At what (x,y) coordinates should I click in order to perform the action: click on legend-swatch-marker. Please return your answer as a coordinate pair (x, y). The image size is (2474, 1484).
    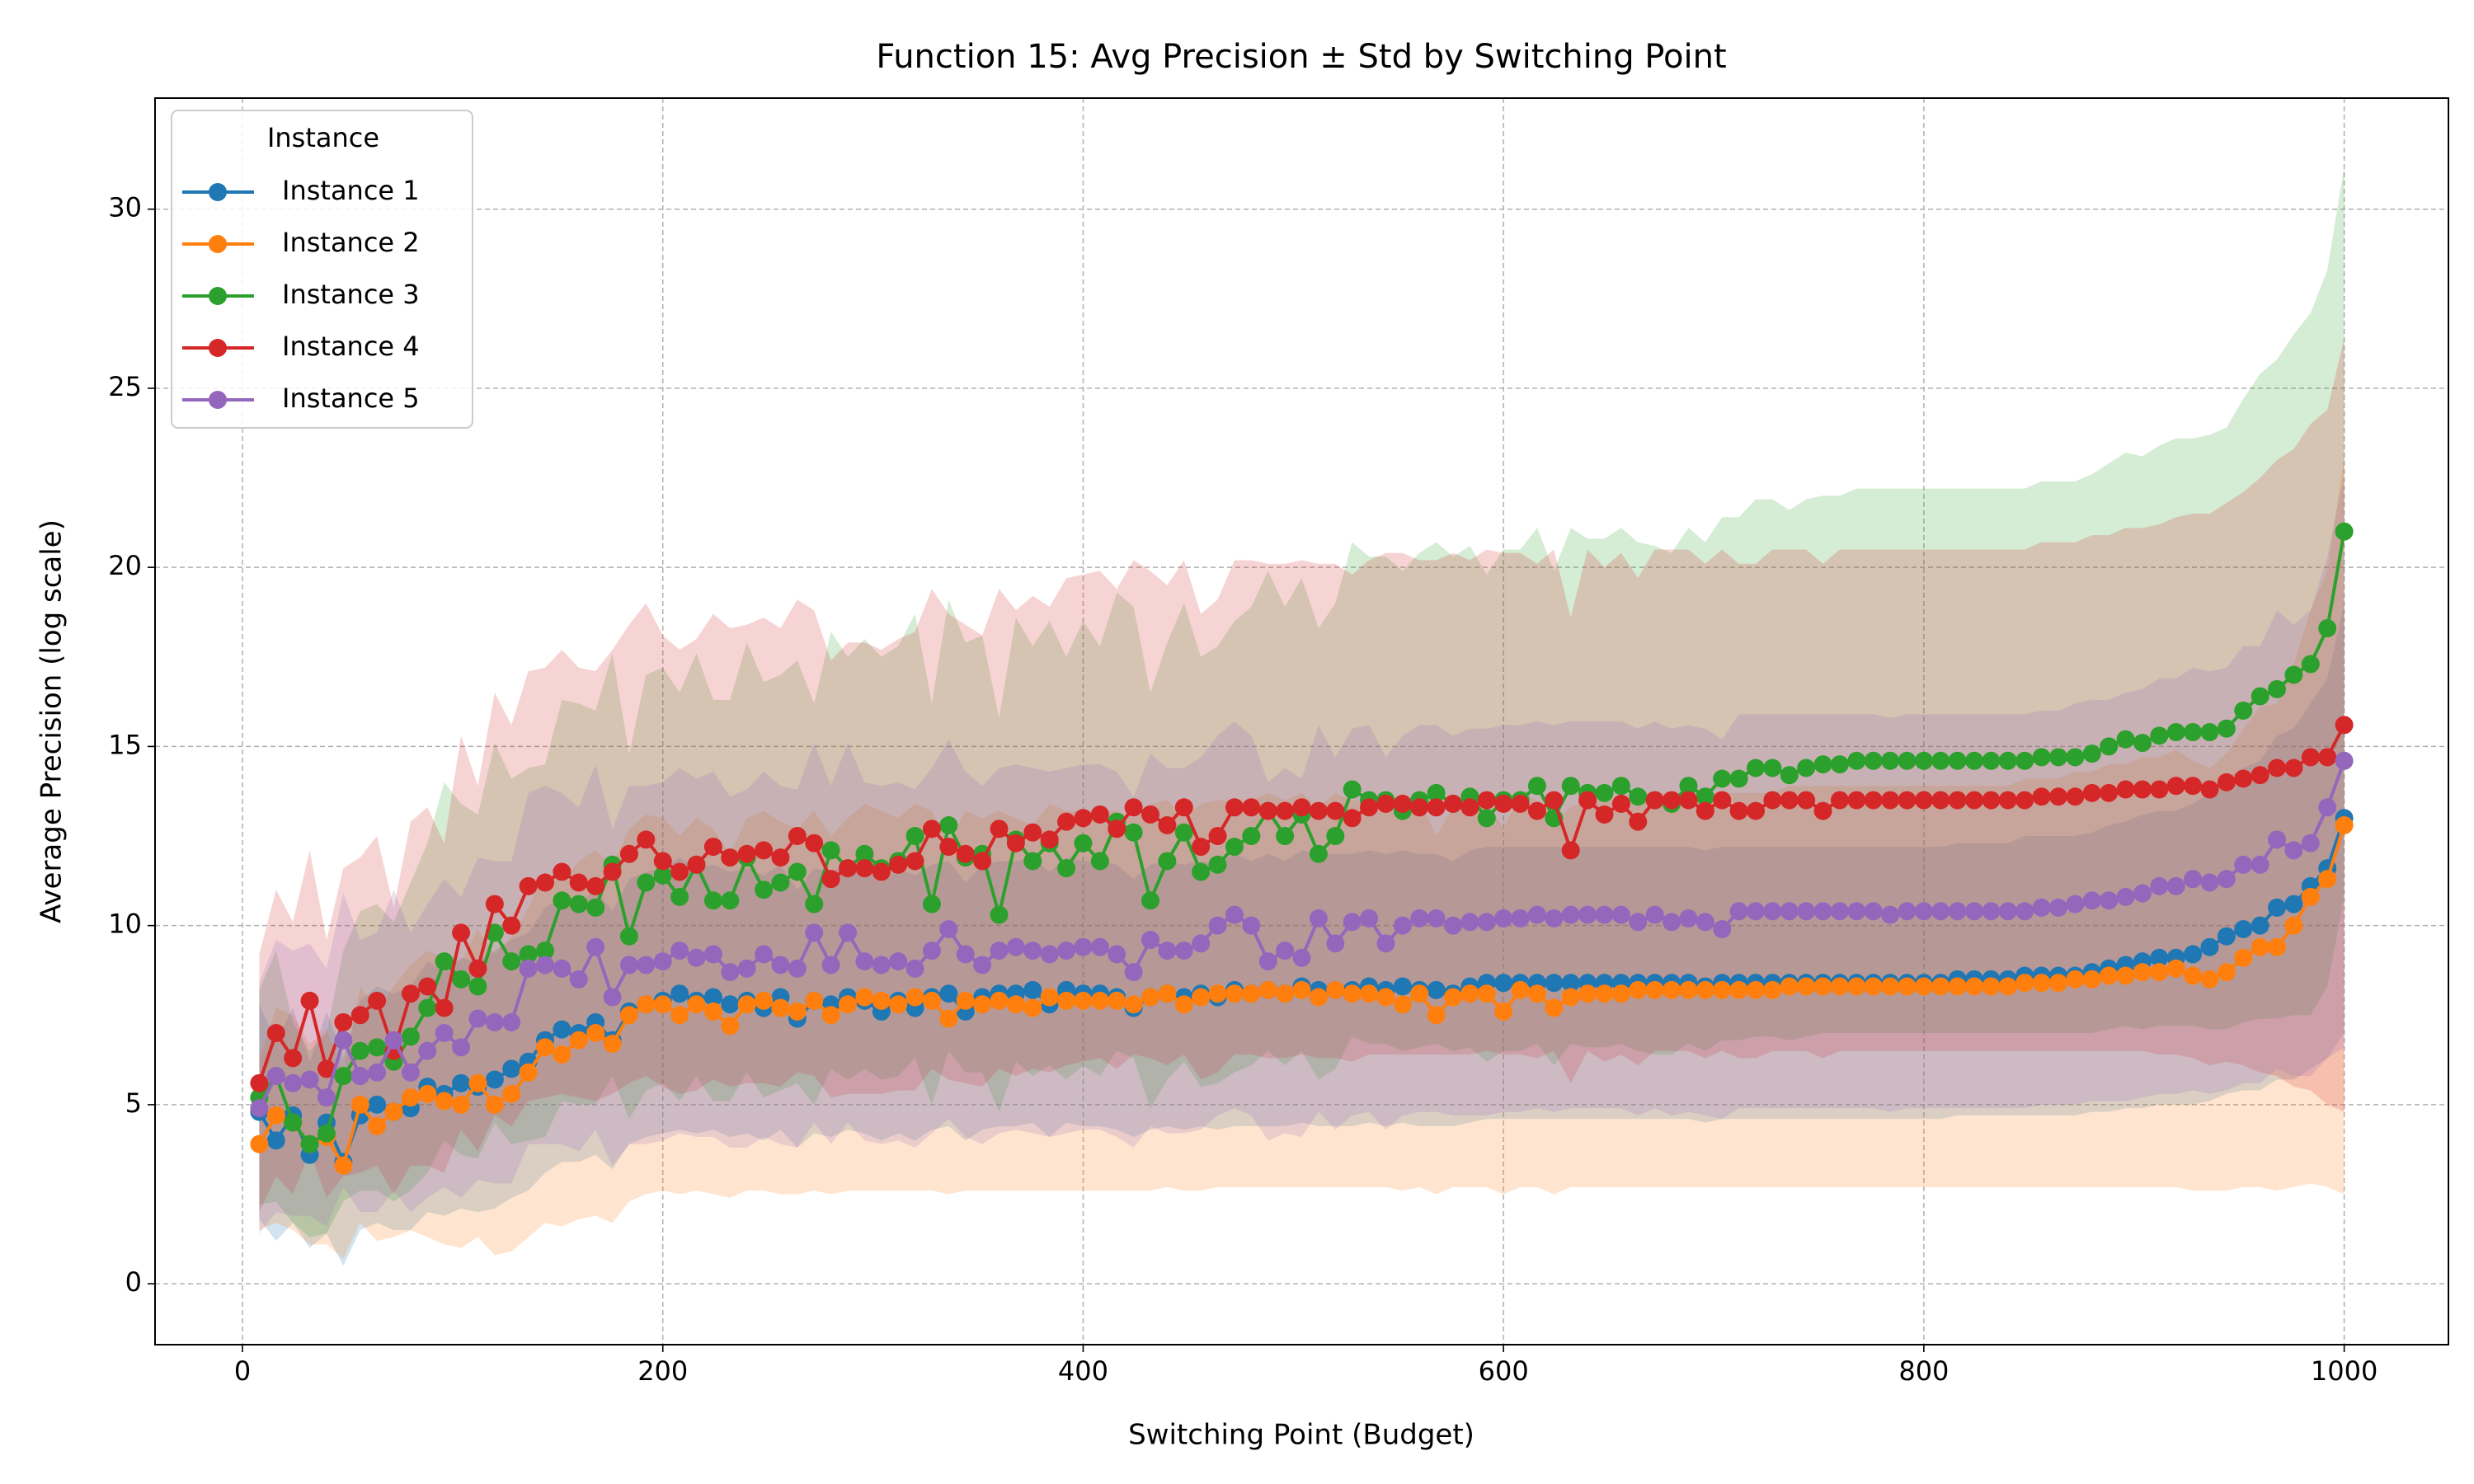
    Looking at the image, I should click on (218, 296).